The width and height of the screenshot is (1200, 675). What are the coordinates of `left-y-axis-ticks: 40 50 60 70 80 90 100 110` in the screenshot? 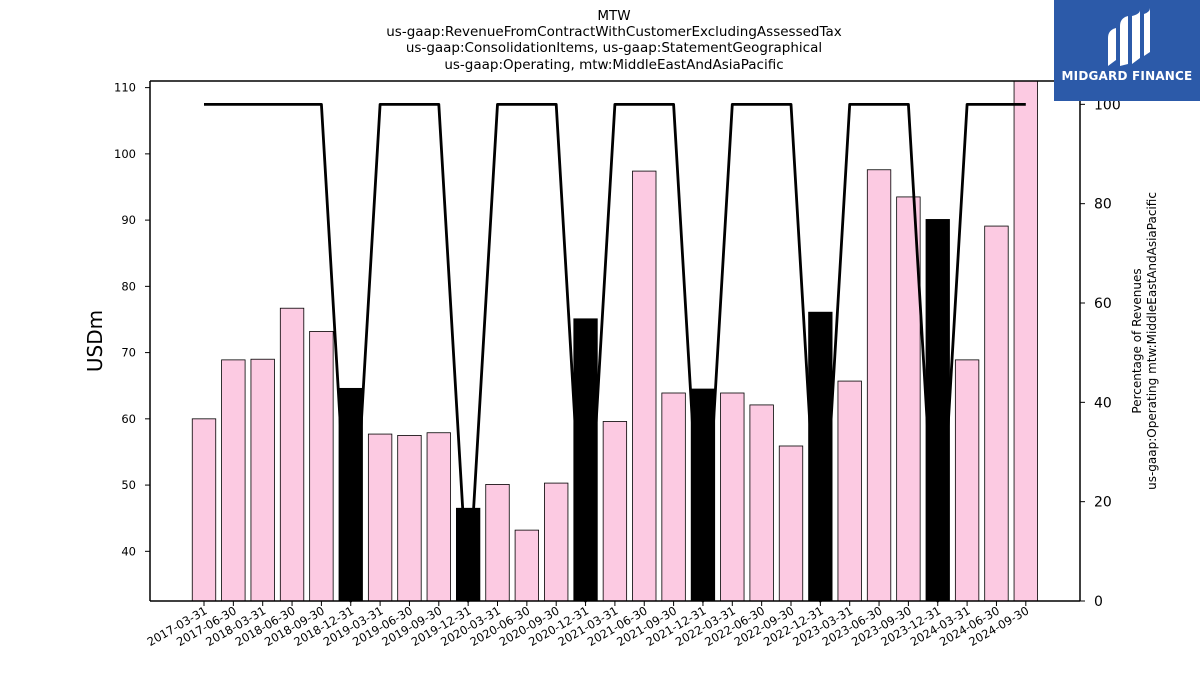 It's located at (132, 319).